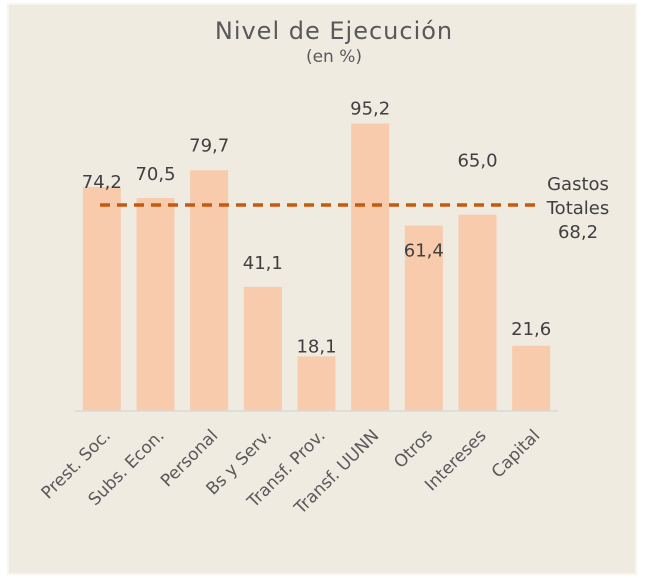  What do you see at coordinates (578, 232) in the screenshot?
I see `reference-value-label: 68,2` at bounding box center [578, 232].